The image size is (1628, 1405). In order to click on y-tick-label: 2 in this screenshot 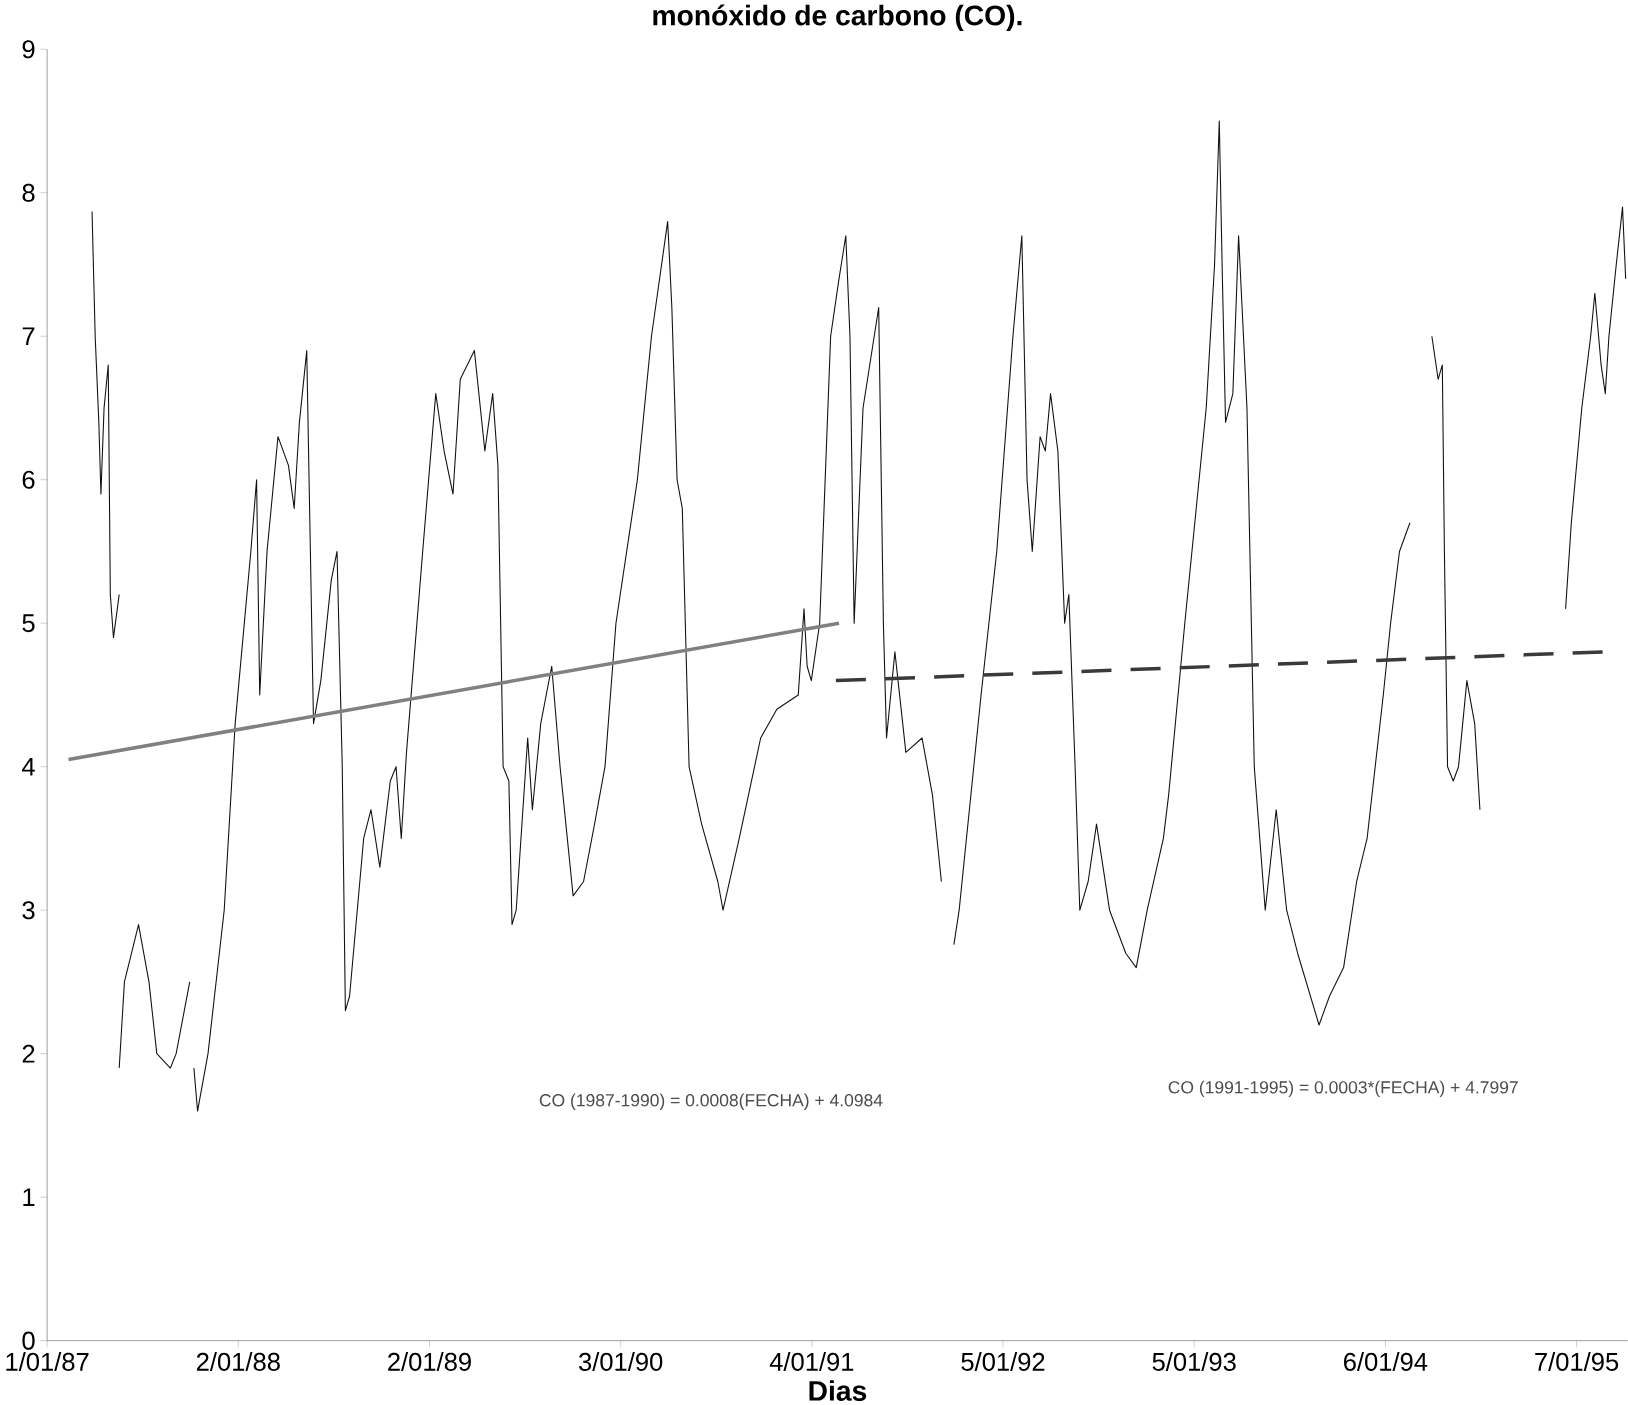, I will do `click(28, 1053)`.